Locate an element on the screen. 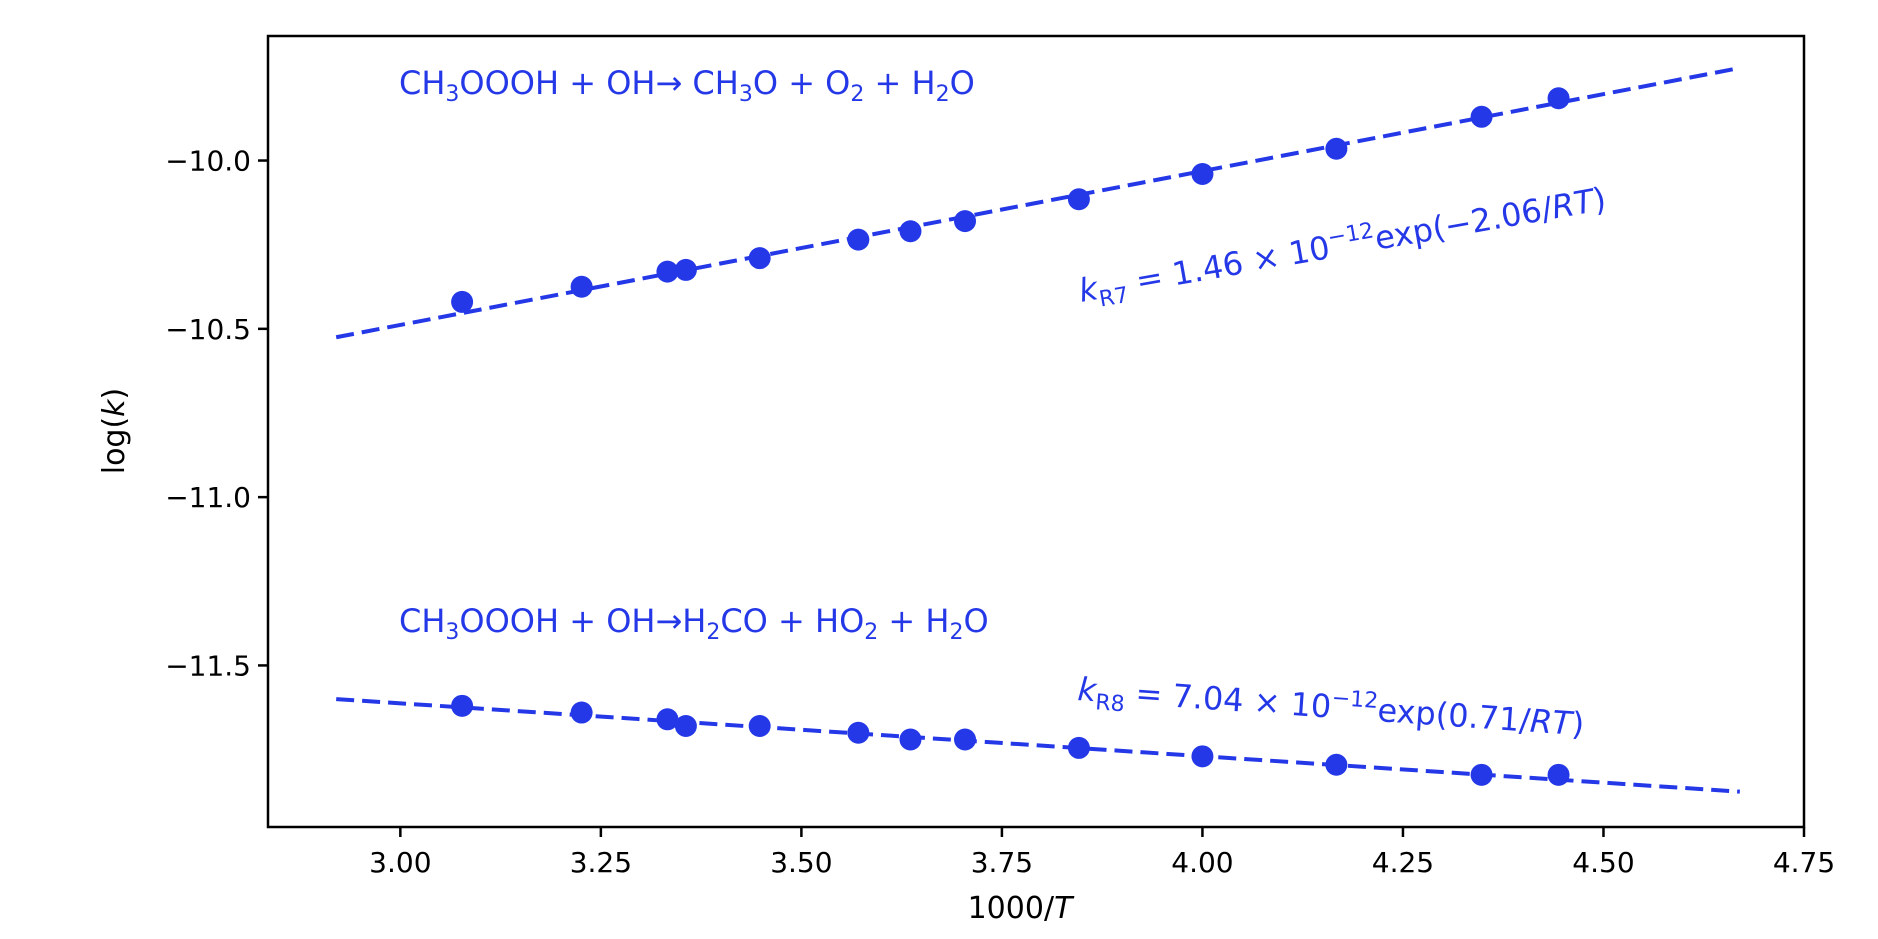  y-axis-label: log(k) is located at coordinates (114, 431).